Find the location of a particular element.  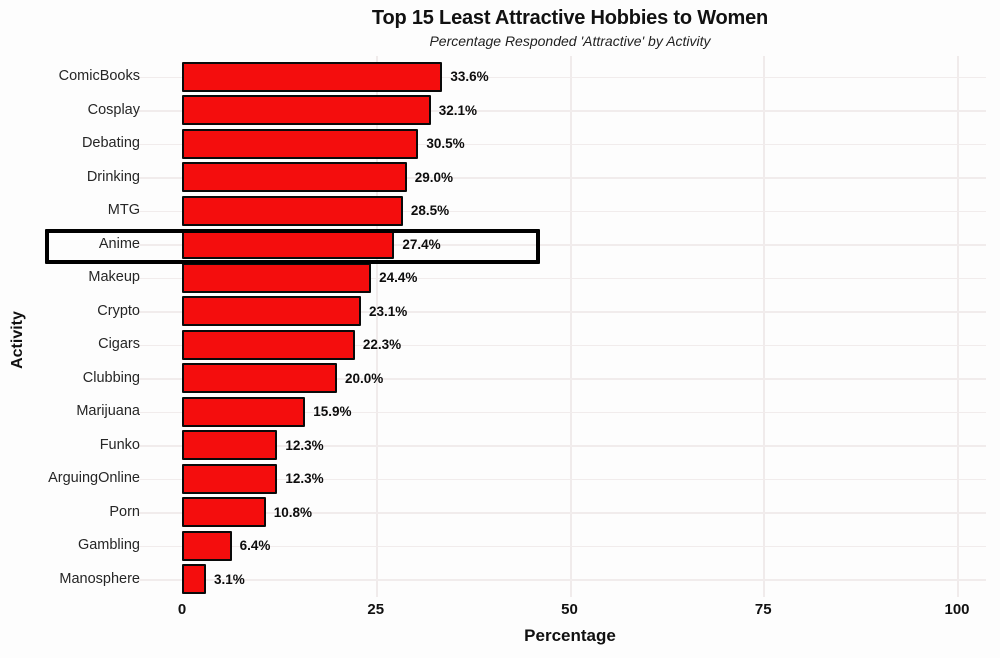

bar-row: 29.0% is located at coordinates (570, 178).